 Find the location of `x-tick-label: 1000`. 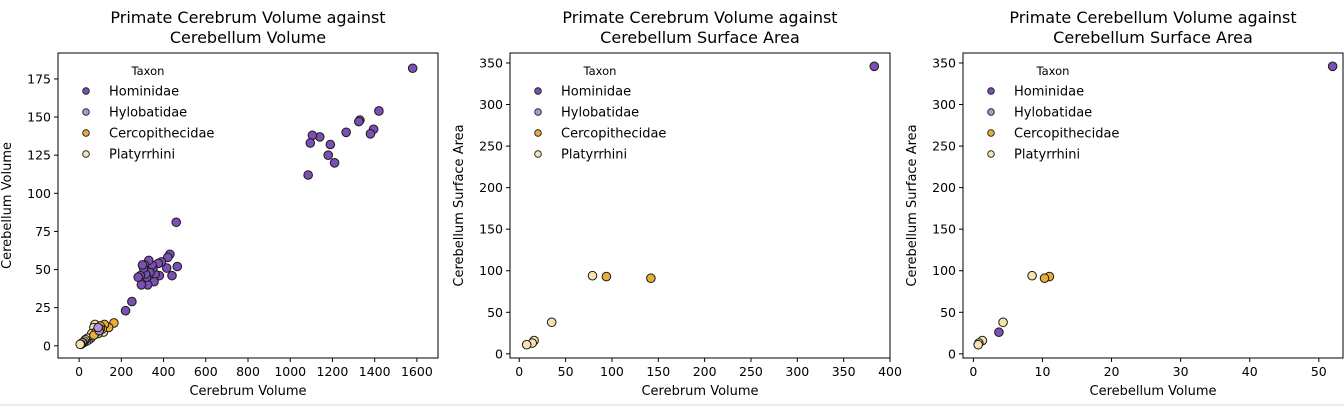

x-tick-label: 1000 is located at coordinates (290, 371).